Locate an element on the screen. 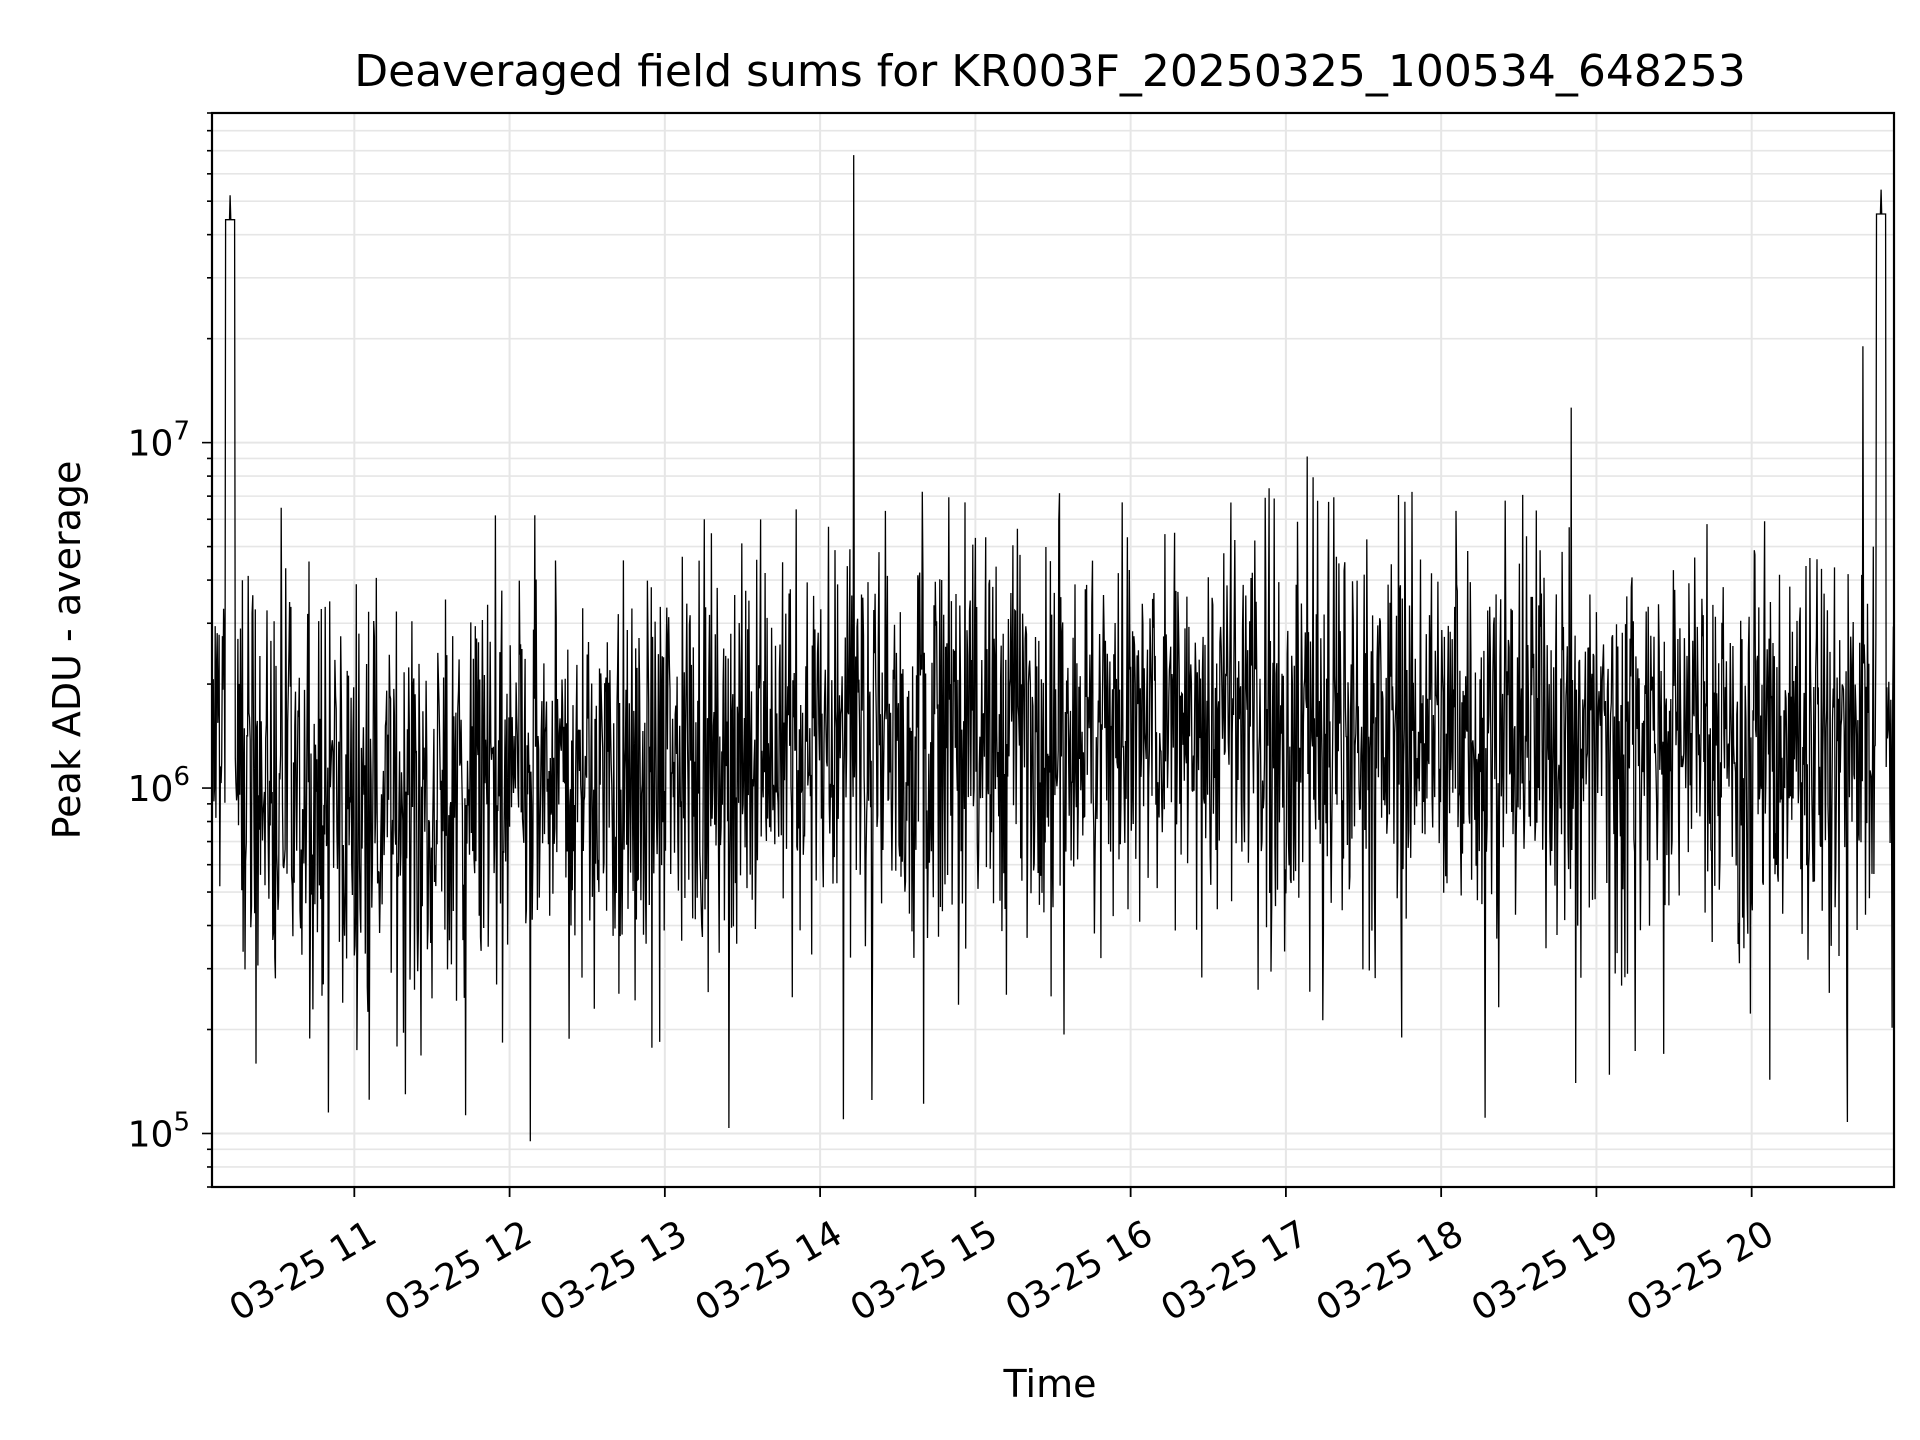 This screenshot has height=1440, width=1920. y-tick-label: 10⁶ is located at coordinates (159, 786).